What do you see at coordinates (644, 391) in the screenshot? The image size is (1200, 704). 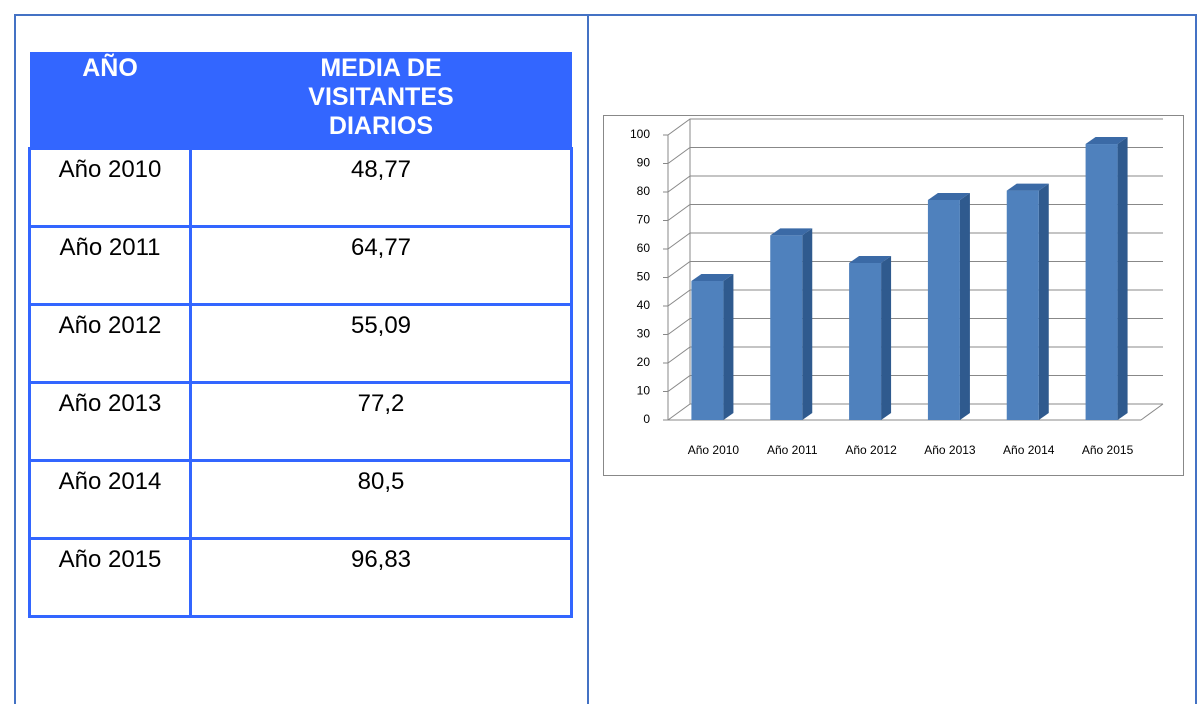 I see `y-tick-label: 10` at bounding box center [644, 391].